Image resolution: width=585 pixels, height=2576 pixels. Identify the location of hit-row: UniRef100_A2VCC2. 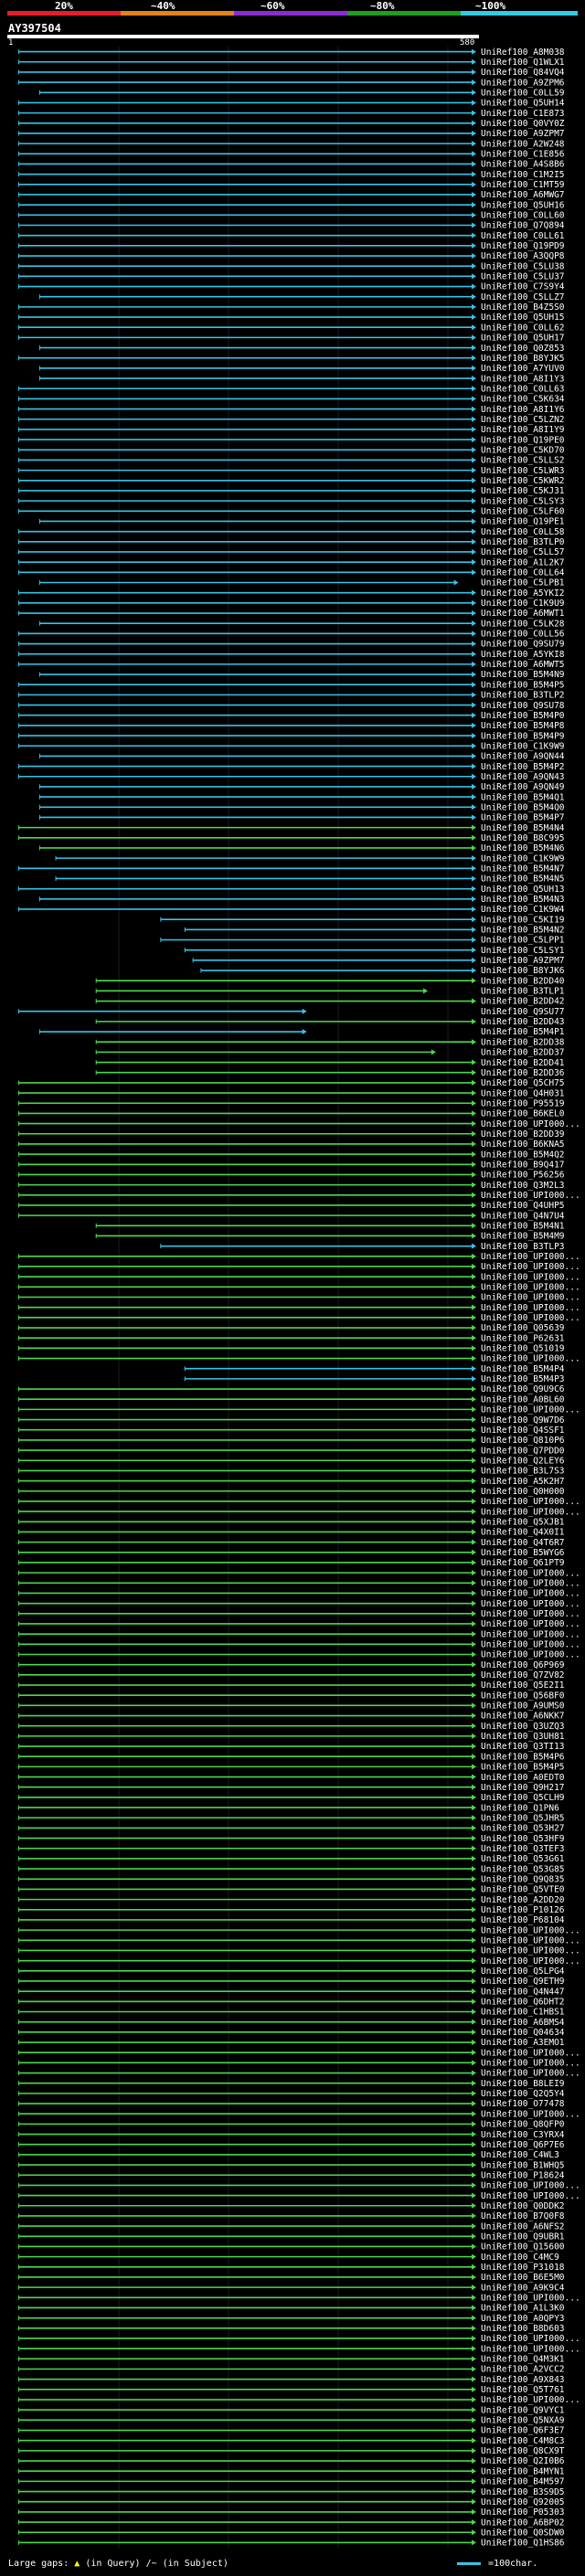
(291, 2370).